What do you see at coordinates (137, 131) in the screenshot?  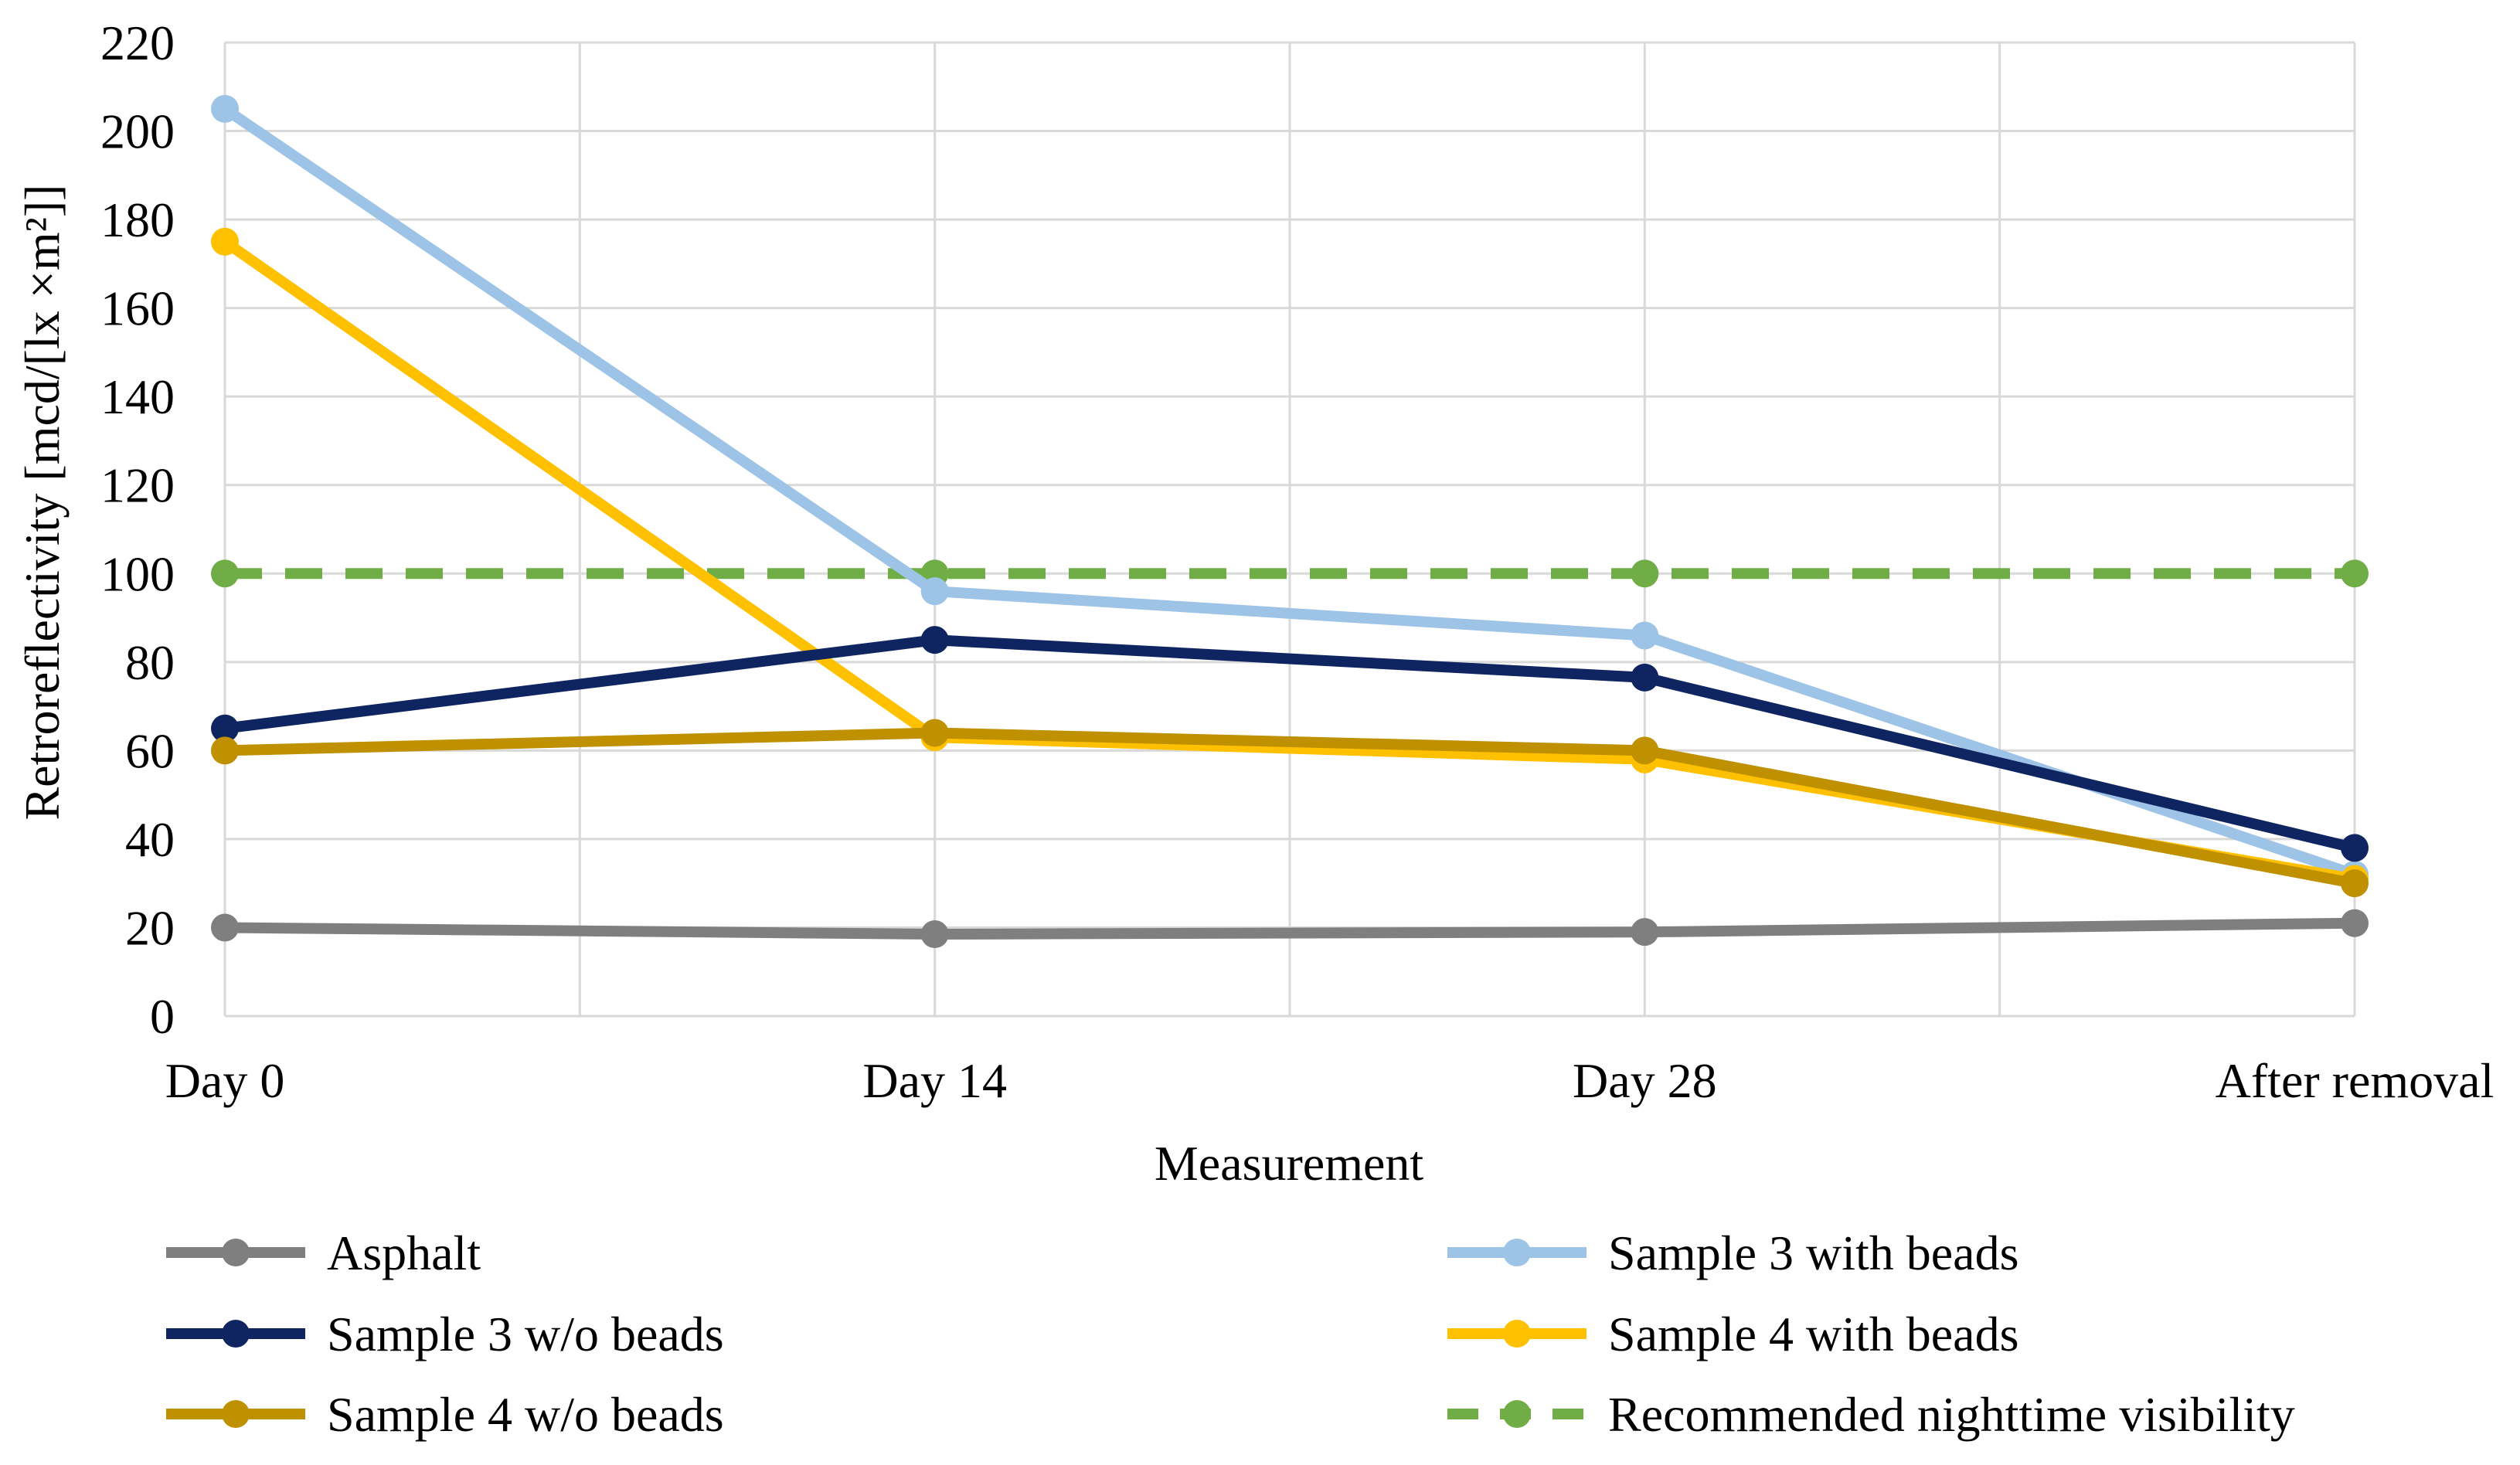 I see `y-tick-label: 200` at bounding box center [137, 131].